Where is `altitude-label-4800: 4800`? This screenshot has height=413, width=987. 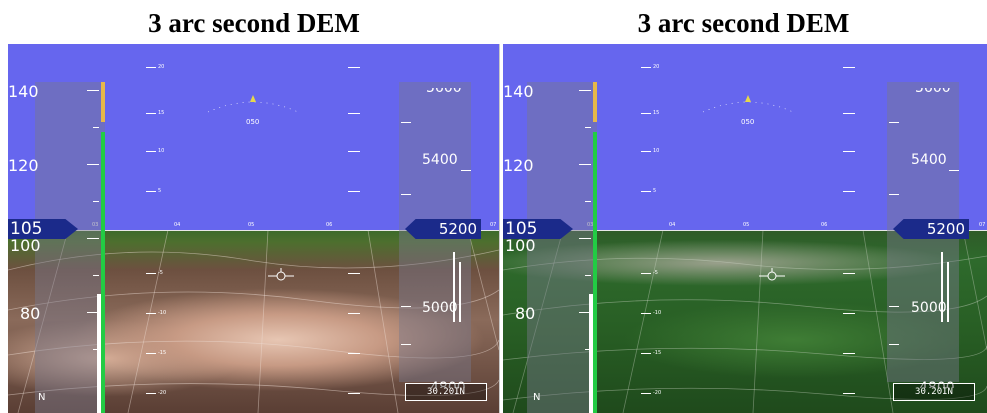
altitude-label-4800: 4800 is located at coordinates (937, 384).